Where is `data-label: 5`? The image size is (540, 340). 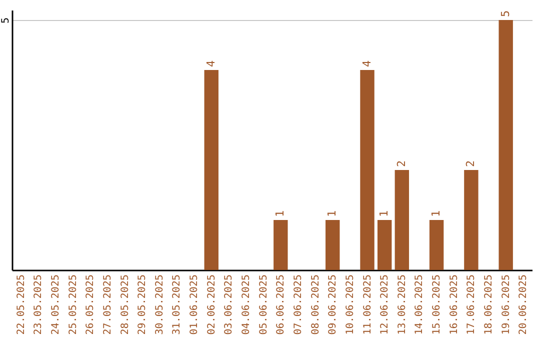 data-label: 5 is located at coordinates (505, 13).